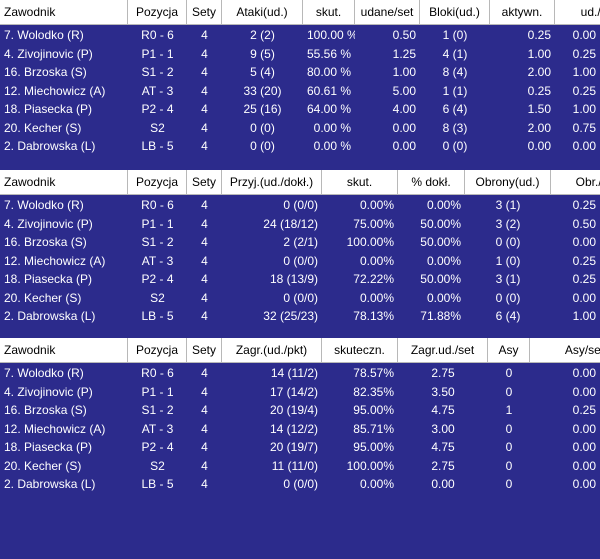  What do you see at coordinates (404, 90) in the screenshot?
I see `table-cell: 5.00` at bounding box center [404, 90].